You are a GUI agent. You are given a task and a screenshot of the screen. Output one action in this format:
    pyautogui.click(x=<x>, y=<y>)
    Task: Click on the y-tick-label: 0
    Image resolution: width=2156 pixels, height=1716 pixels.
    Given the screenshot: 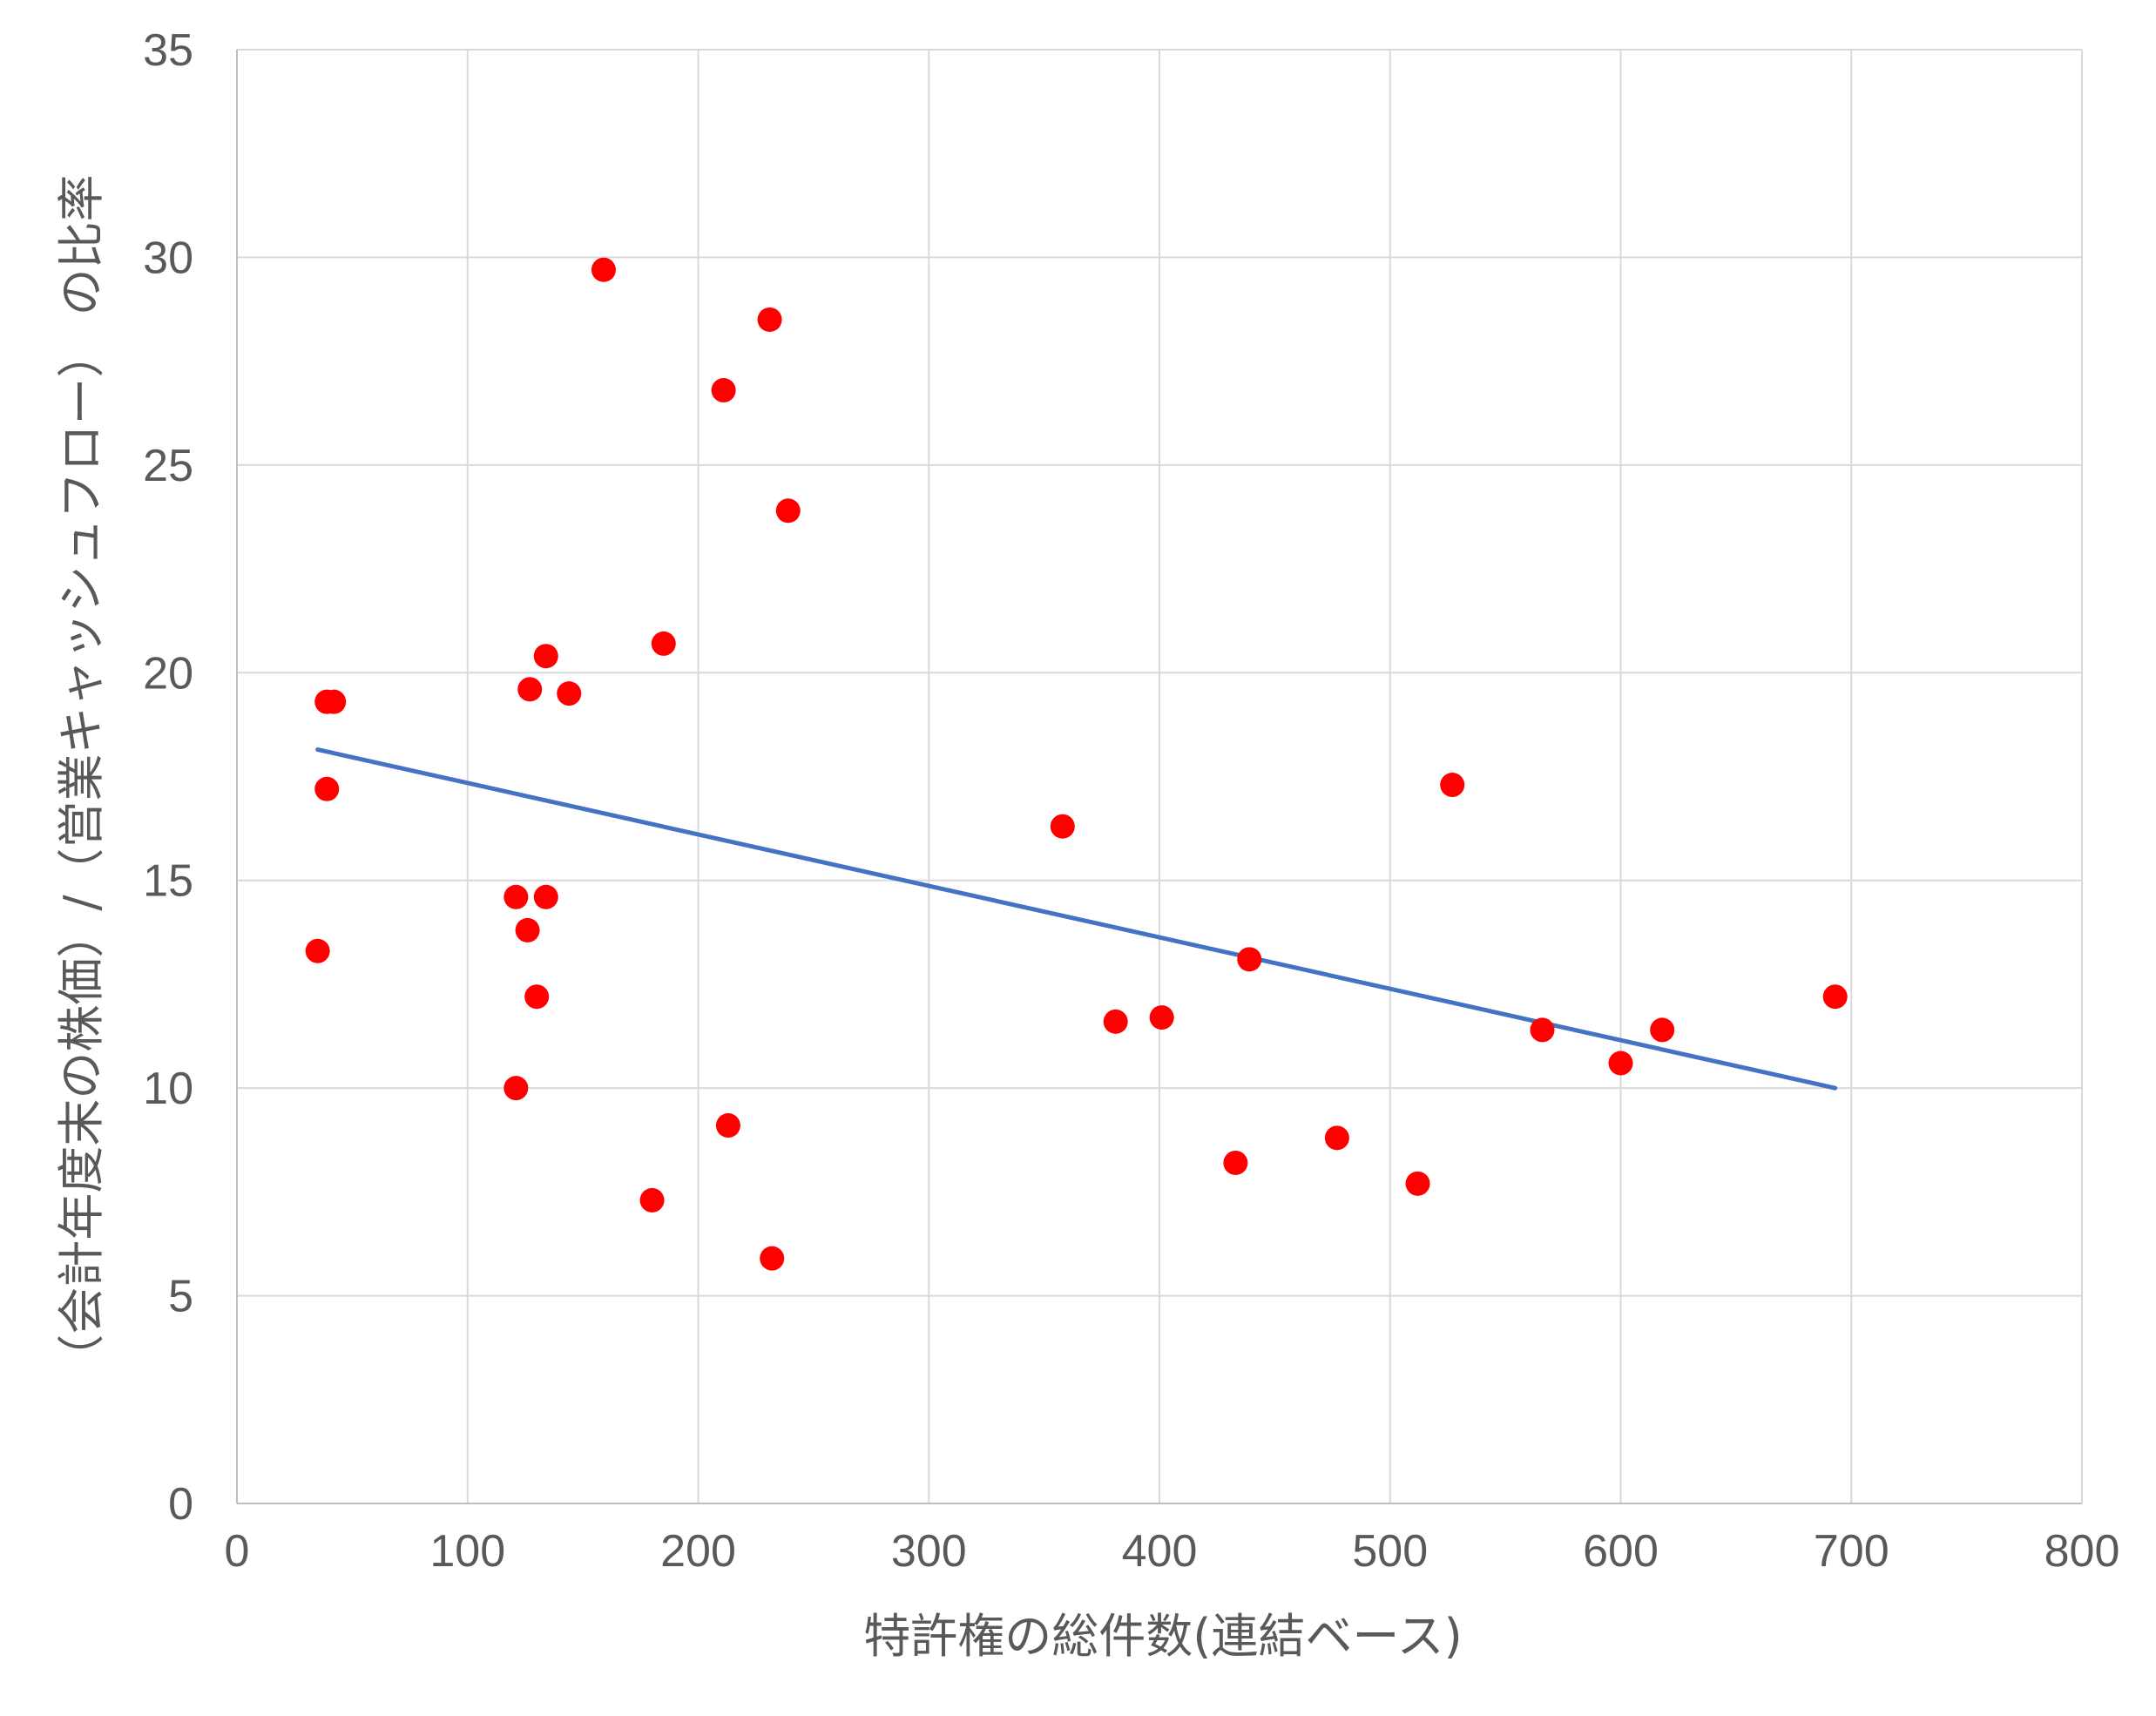 What is the action you would take?
    pyautogui.click(x=180, y=1504)
    